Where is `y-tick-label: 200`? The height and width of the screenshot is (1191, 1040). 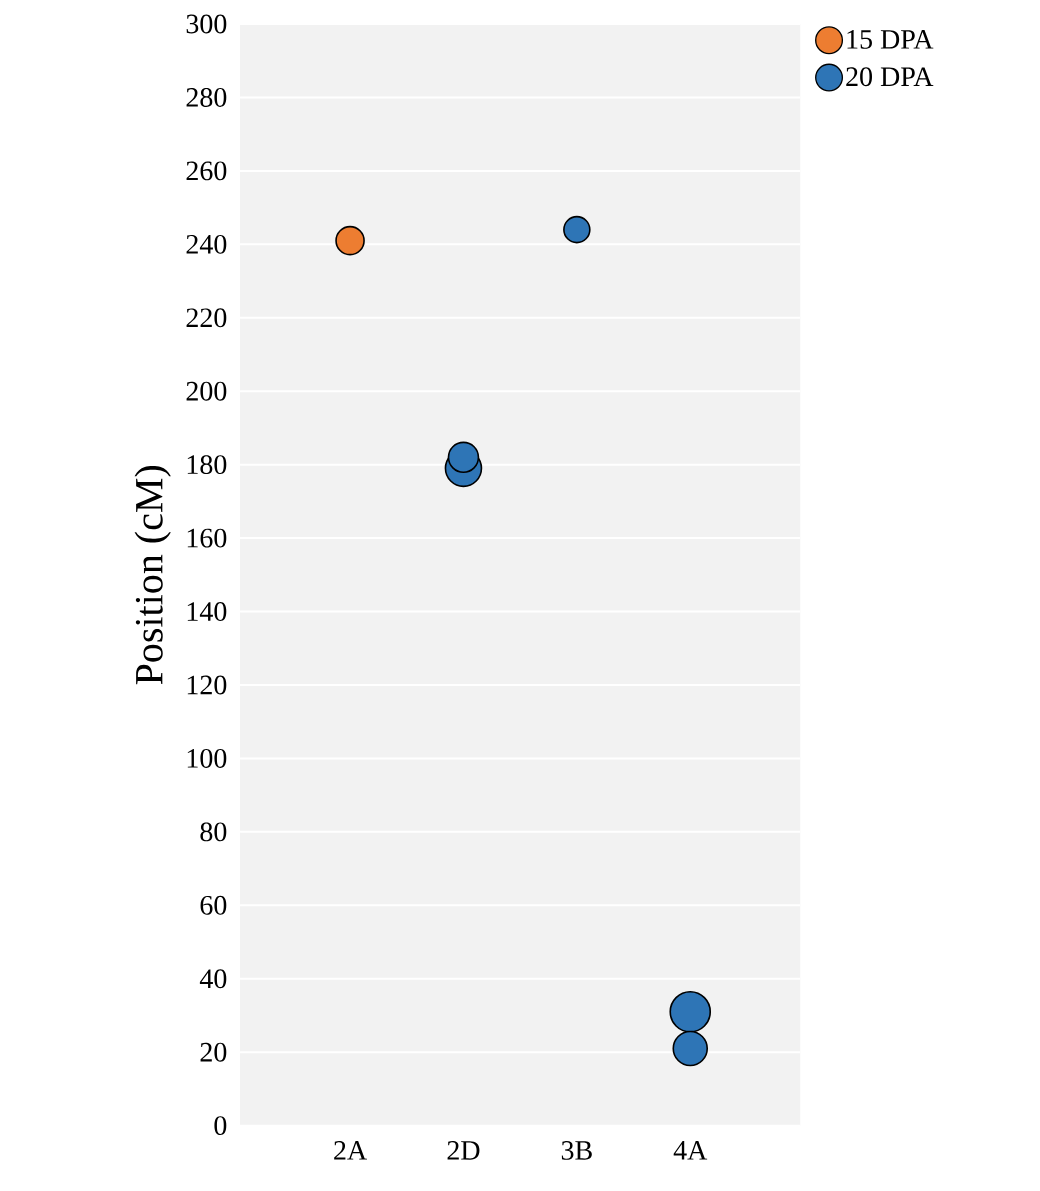
y-tick-label: 200 is located at coordinates (206, 391).